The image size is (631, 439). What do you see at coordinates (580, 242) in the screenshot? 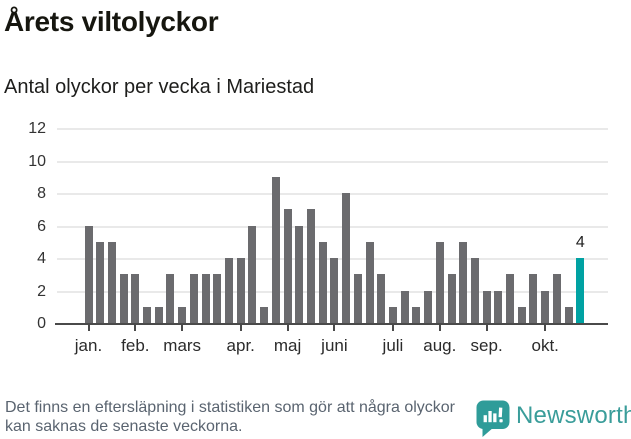
I see `highlight-value-label: 4` at bounding box center [580, 242].